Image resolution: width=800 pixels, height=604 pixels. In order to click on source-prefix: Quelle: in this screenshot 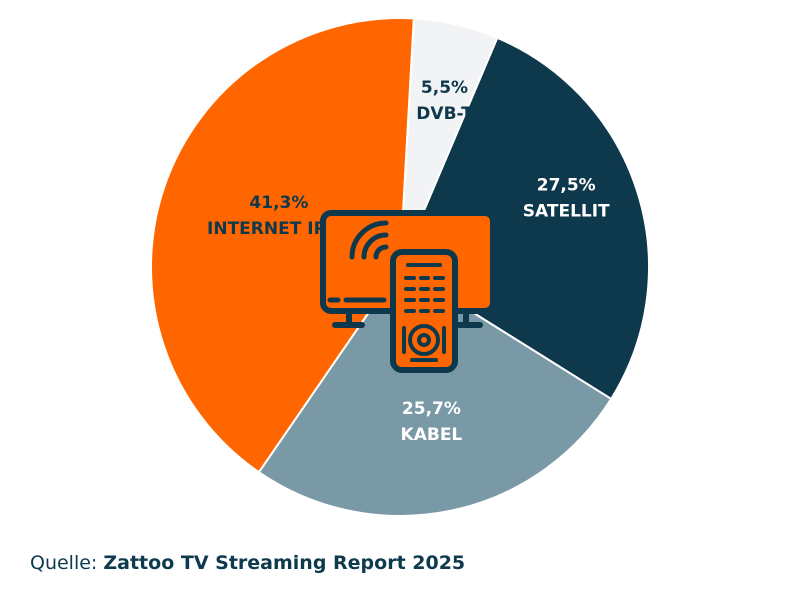, I will do `click(67, 563)`.